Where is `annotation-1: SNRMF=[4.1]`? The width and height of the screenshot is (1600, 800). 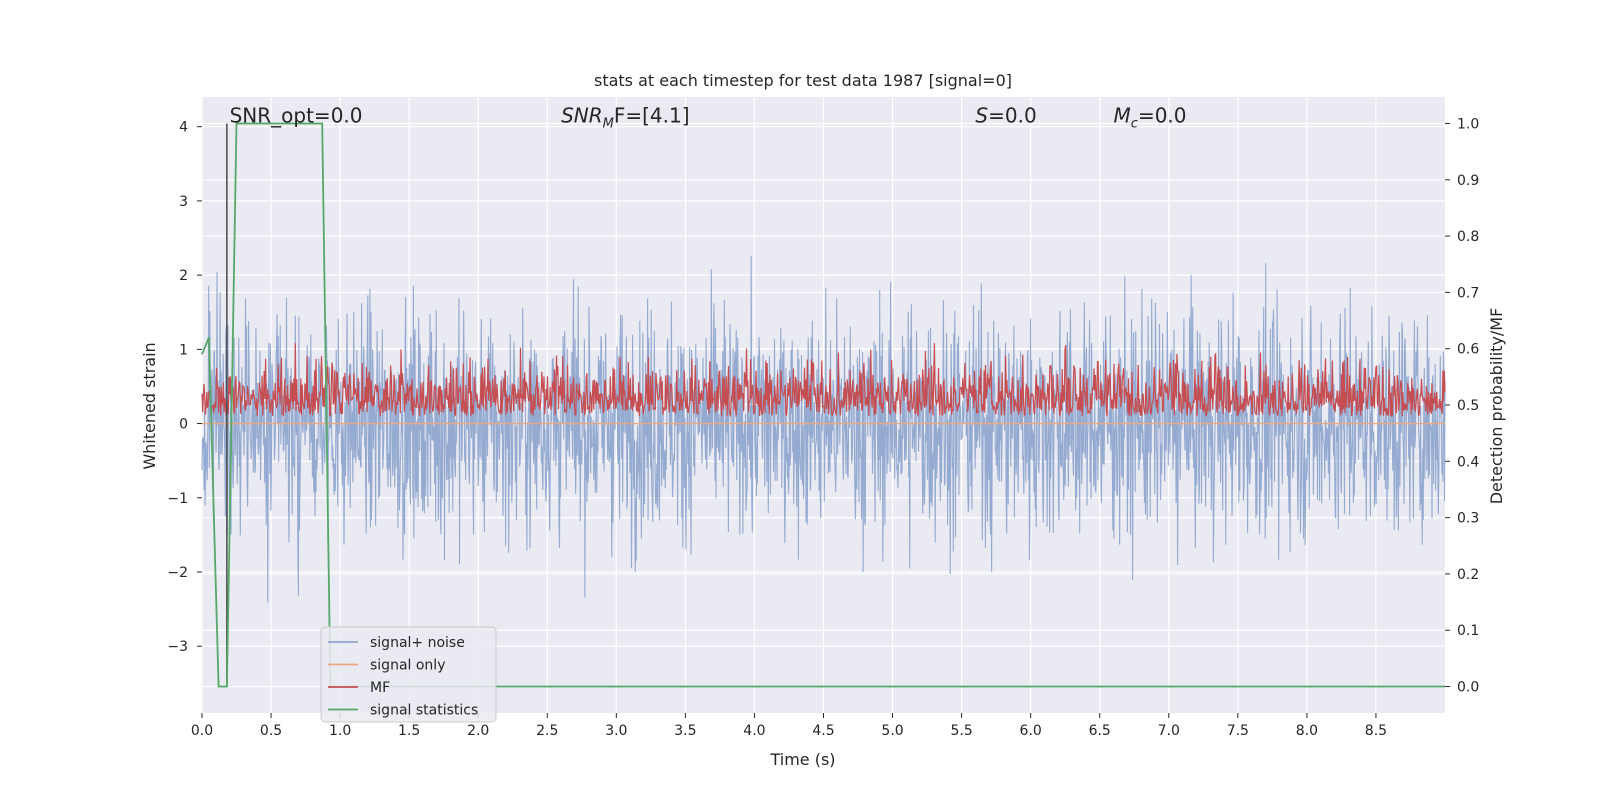
annotation-1: SNRMF=[4.1] is located at coordinates (625, 118).